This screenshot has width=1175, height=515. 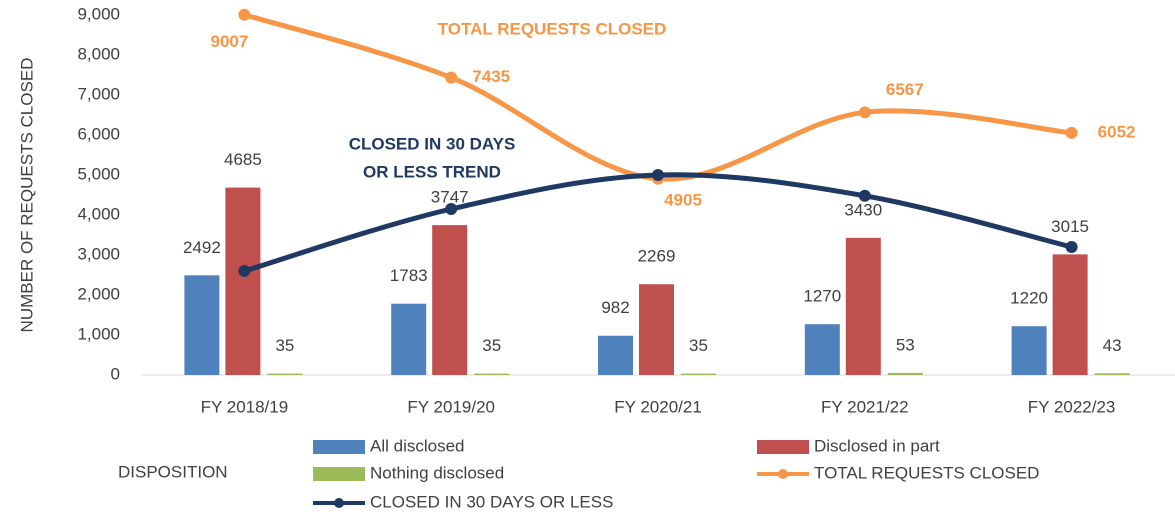 I want to click on y-tick-label: 3,000, so click(x=98, y=253).